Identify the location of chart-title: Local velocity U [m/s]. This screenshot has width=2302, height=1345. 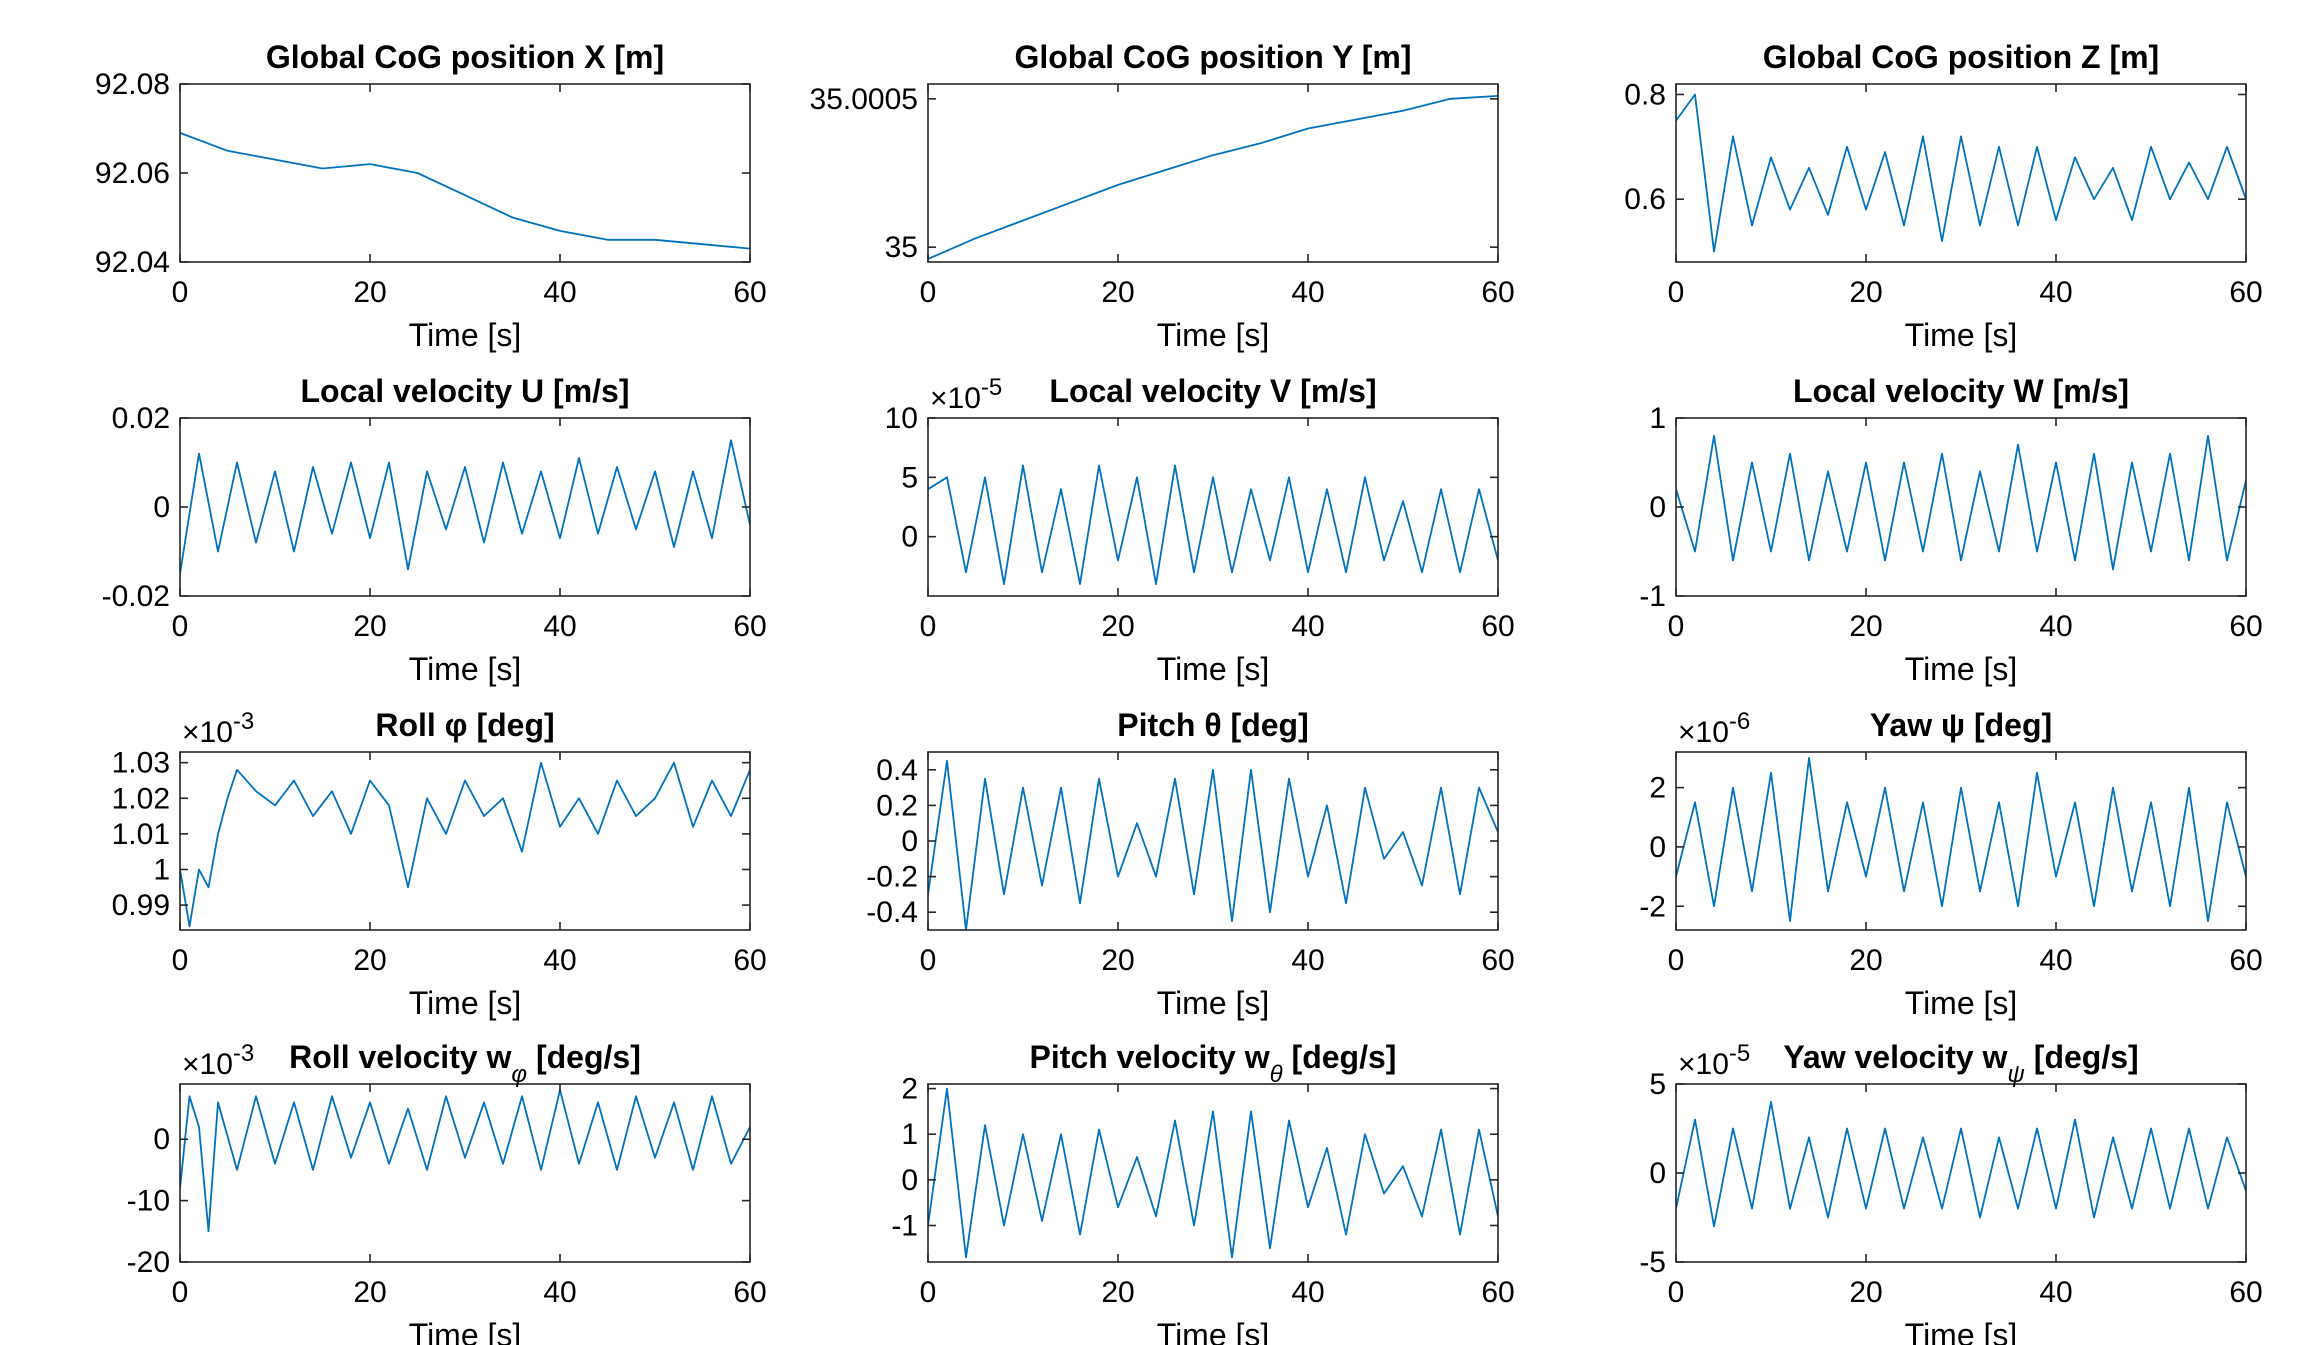
(465, 391).